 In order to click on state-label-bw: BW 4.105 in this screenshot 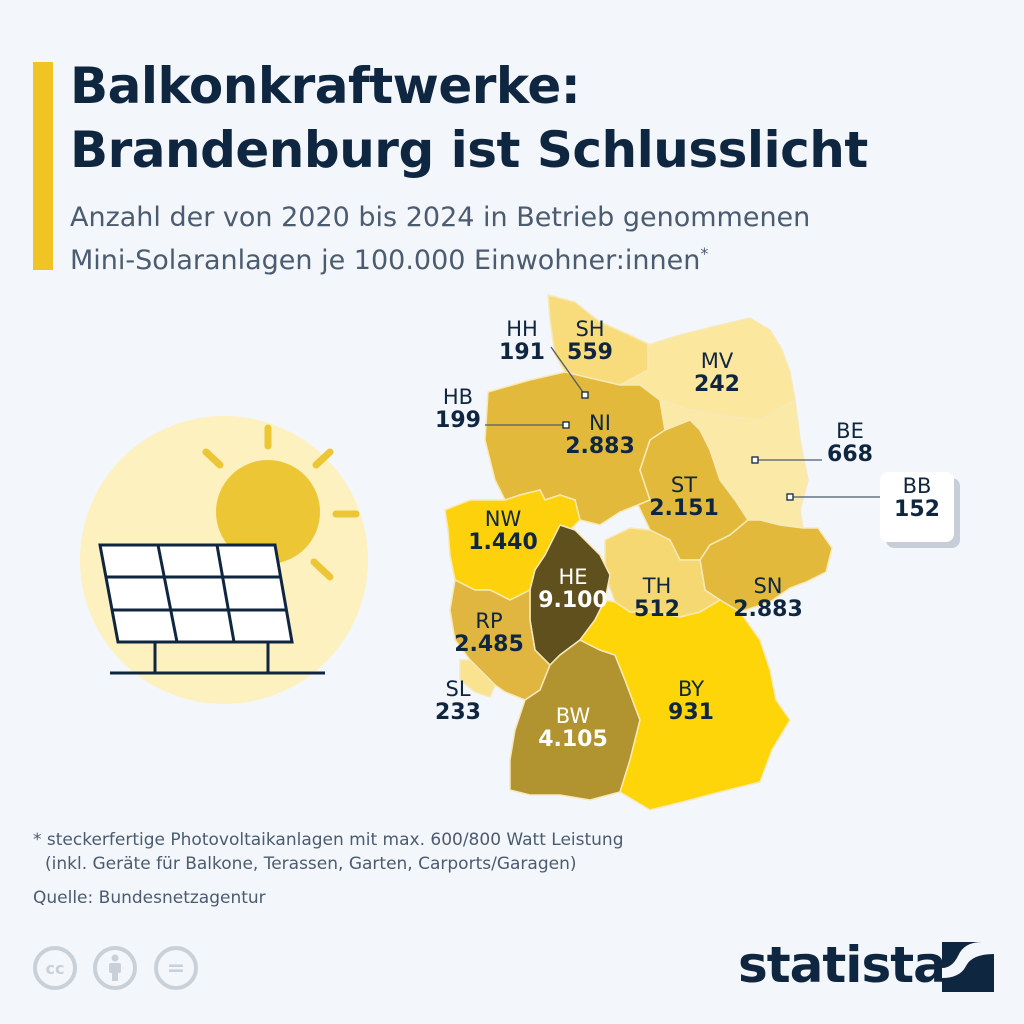, I will do `click(573, 728)`.